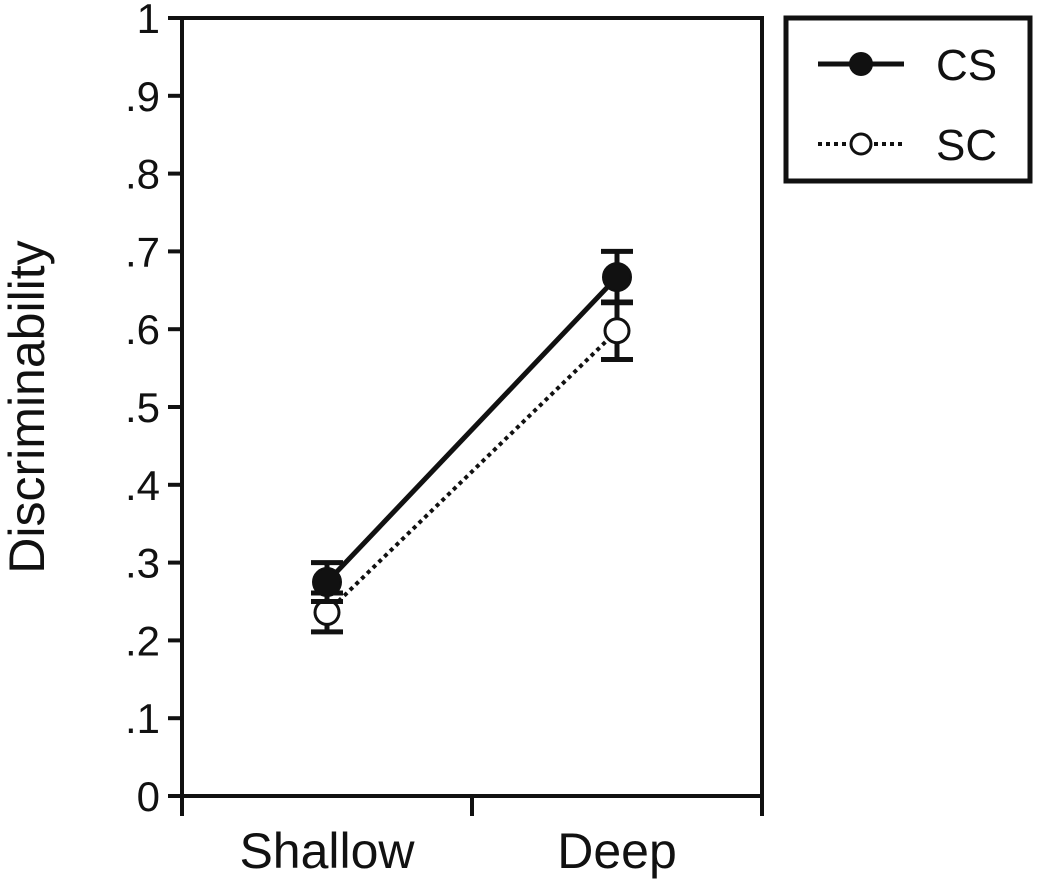 This screenshot has width=1050, height=885. I want to click on legend-label-sc: SC, so click(966, 145).